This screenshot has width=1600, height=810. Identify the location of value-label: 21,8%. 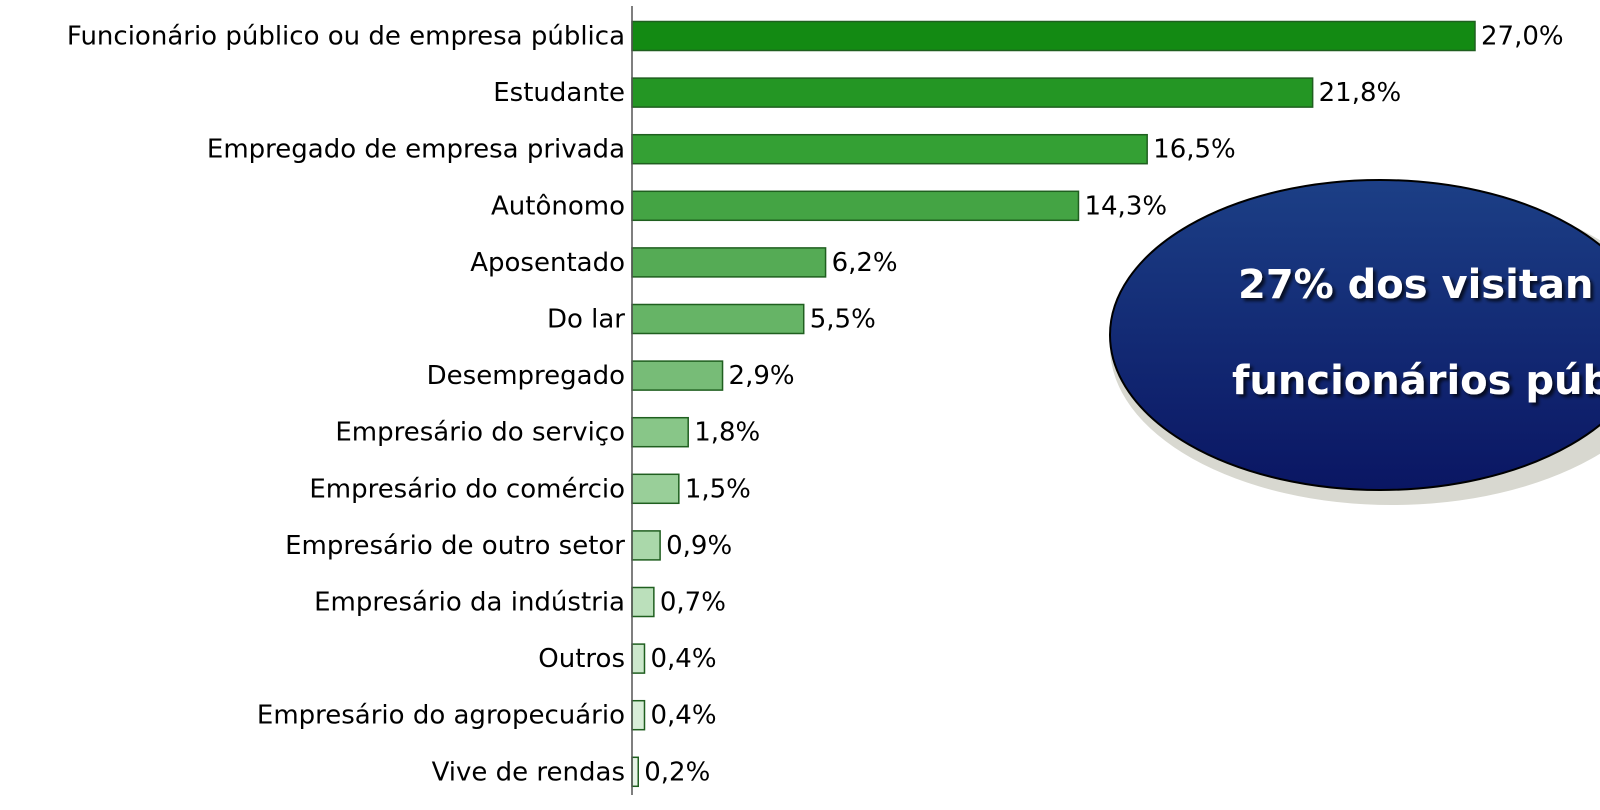
(1360, 93).